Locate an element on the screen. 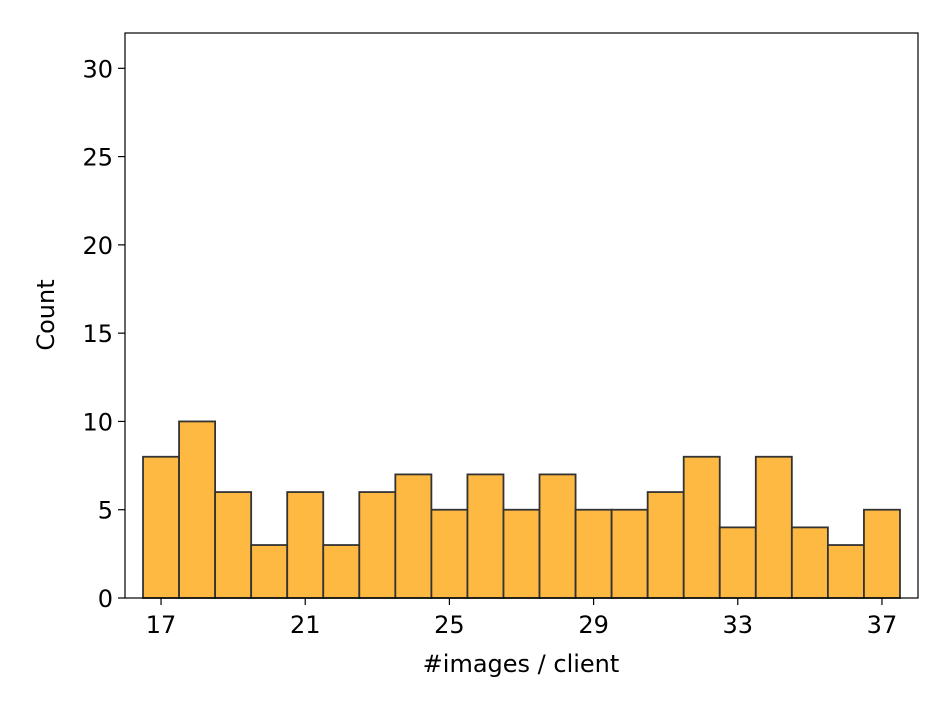 The height and width of the screenshot is (713, 951). x-axis-label: #images / client is located at coordinates (521, 664).